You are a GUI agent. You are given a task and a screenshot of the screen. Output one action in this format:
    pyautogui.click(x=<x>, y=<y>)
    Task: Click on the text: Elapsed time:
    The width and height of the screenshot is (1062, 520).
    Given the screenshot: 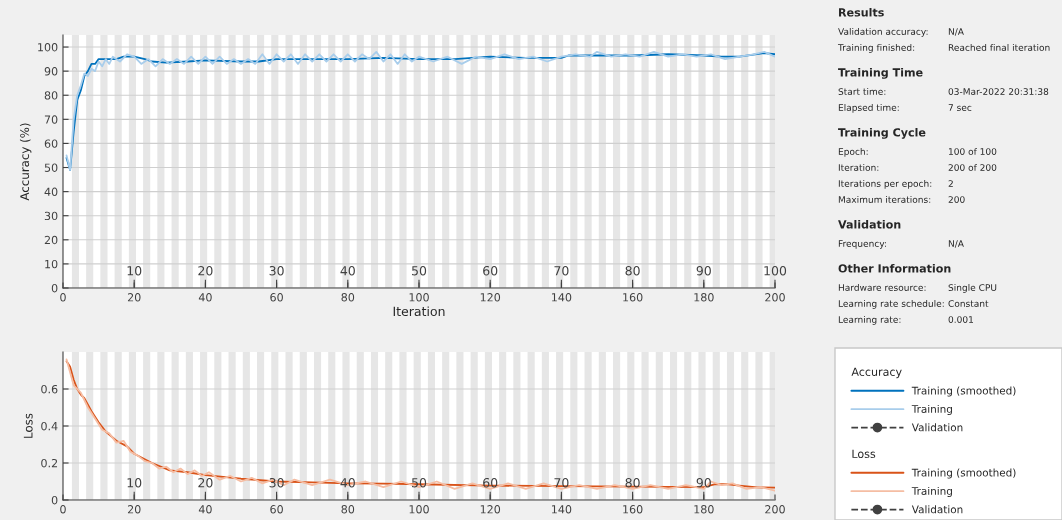 What is the action you would take?
    pyautogui.click(x=868, y=108)
    